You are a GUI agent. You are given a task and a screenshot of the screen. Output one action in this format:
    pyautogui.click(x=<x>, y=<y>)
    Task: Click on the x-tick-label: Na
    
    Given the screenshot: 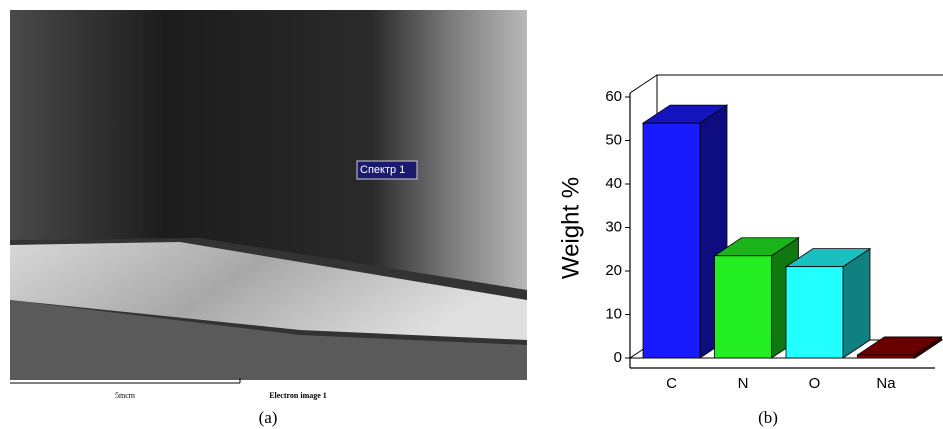 What is the action you would take?
    pyautogui.click(x=886, y=383)
    